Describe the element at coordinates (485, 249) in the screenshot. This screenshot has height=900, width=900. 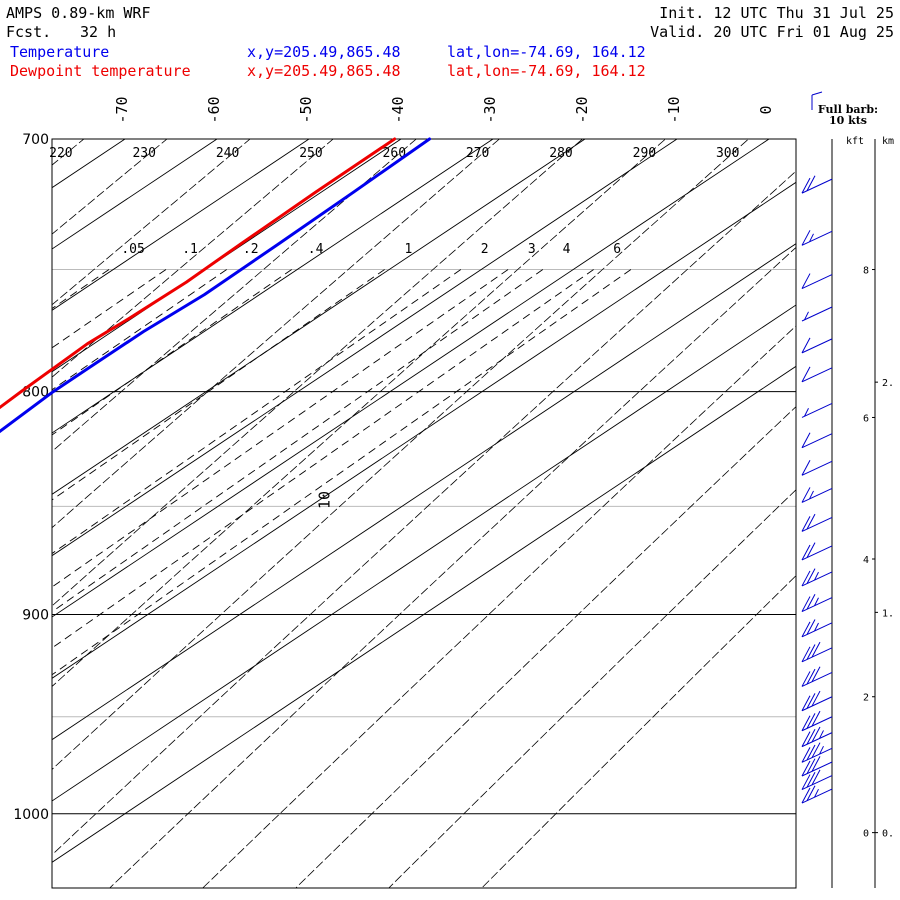
I see `mixing-ratio-label: 2` at that location.